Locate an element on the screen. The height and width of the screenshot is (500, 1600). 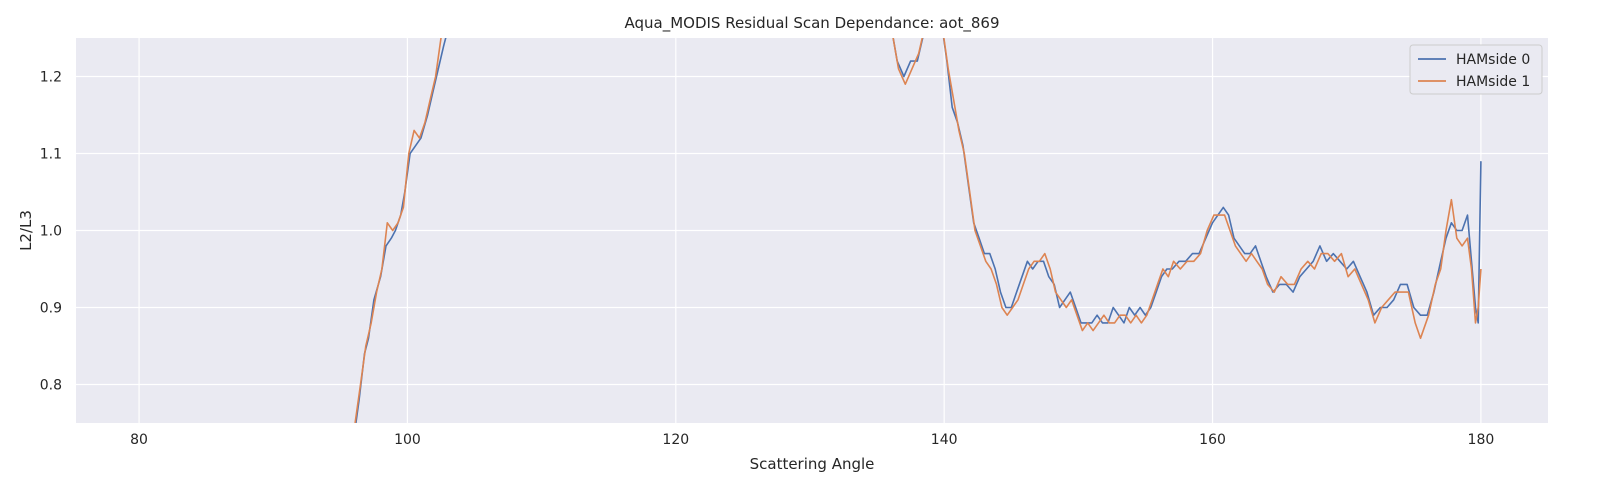
y-tick-label: 1.0 is located at coordinates (51, 232).